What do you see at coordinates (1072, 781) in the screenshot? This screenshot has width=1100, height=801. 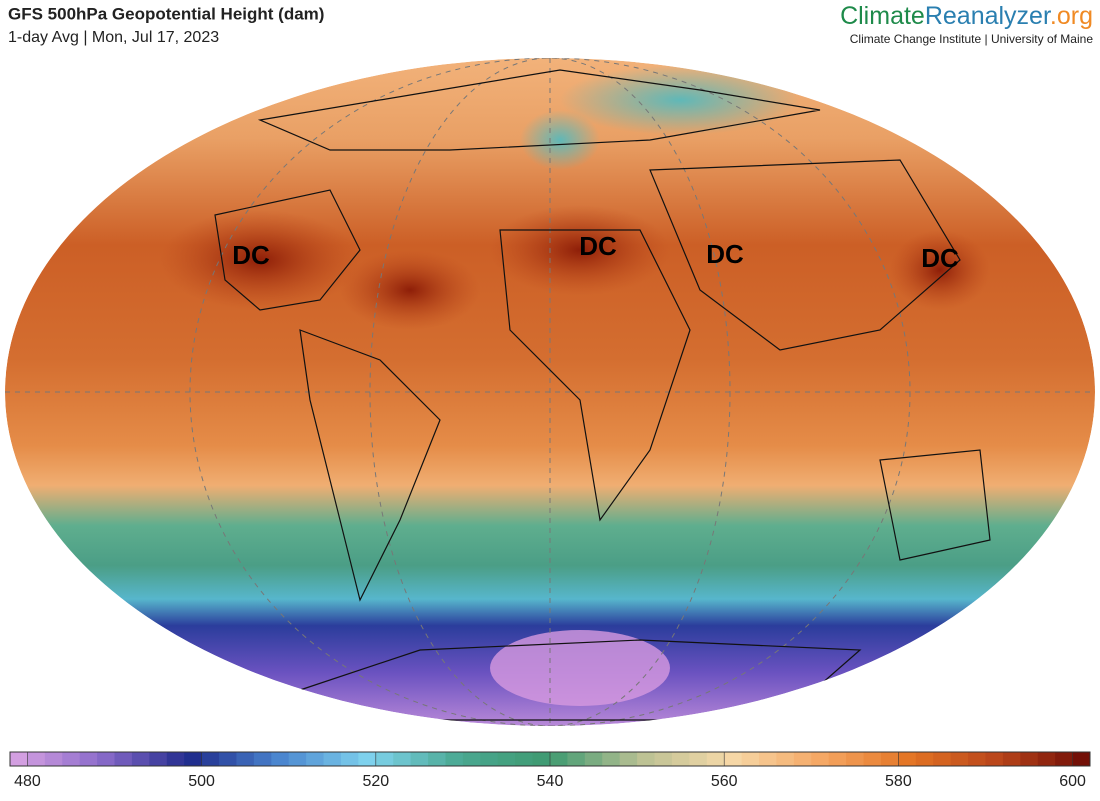 I see `colorbar-tick-label: 600` at bounding box center [1072, 781].